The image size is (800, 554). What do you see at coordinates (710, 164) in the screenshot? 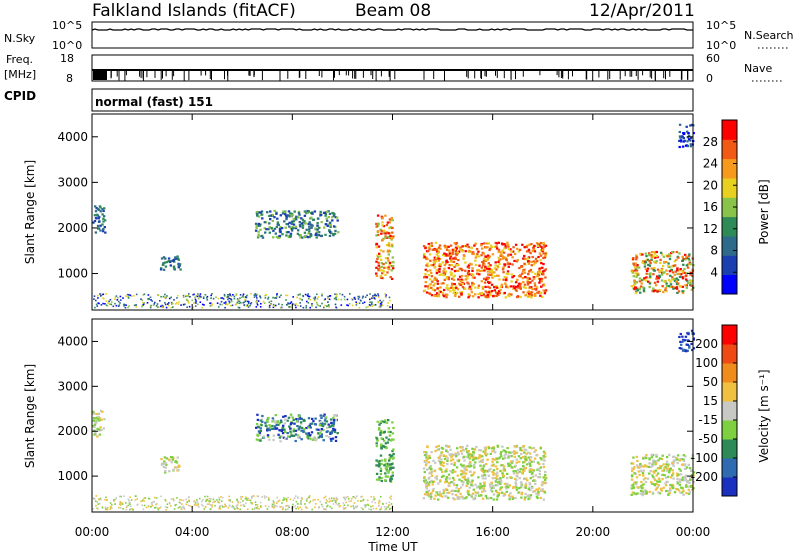
I see `colorbar-tick-label: 24` at bounding box center [710, 164].